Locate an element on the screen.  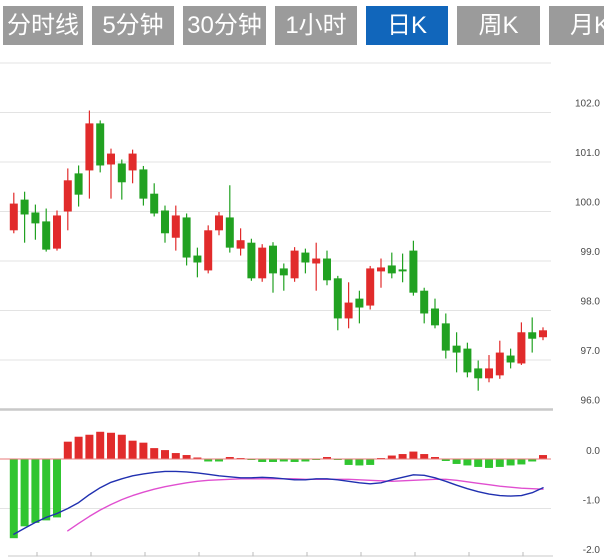
dea-line is located at coordinates (305, 505).